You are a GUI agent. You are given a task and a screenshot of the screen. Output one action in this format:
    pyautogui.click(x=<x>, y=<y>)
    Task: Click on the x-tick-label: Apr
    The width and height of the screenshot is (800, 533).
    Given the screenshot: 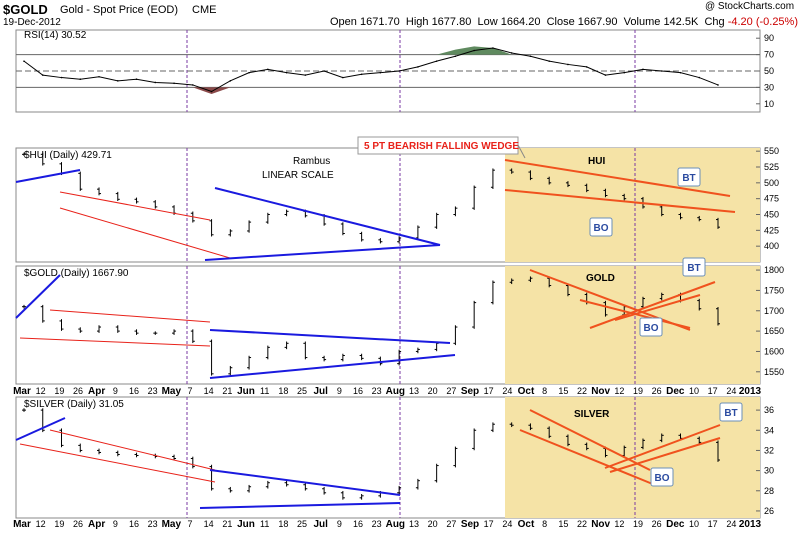 What is the action you would take?
    pyautogui.click(x=96, y=391)
    